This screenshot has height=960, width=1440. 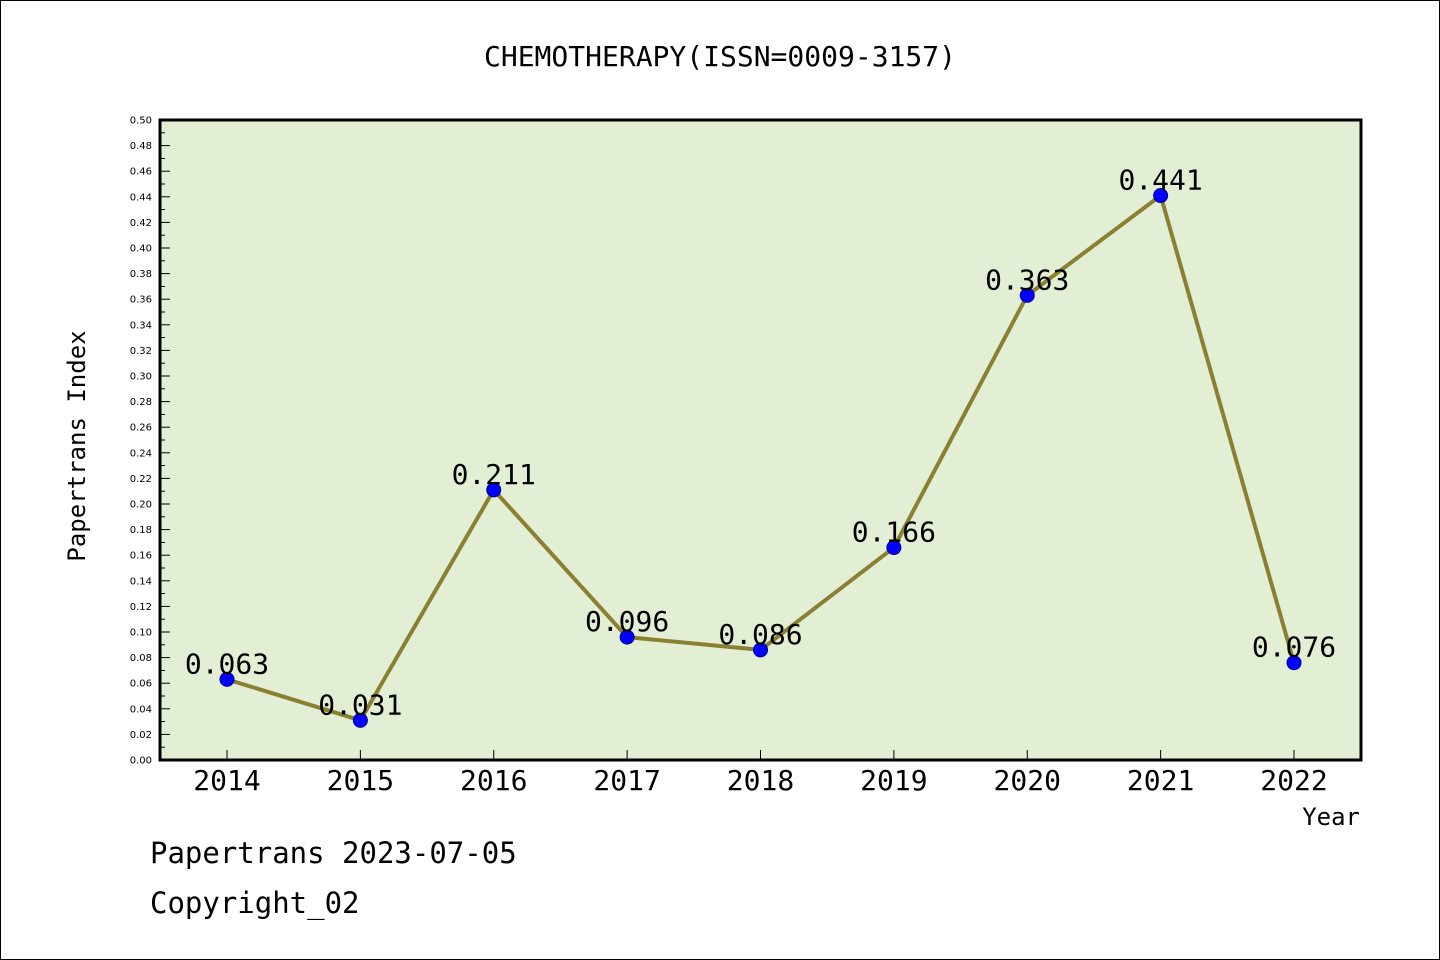 What do you see at coordinates (720, 56) in the screenshot?
I see `chart-title: CHEMOTHERAPY(ISSN=0009-3157)` at bounding box center [720, 56].